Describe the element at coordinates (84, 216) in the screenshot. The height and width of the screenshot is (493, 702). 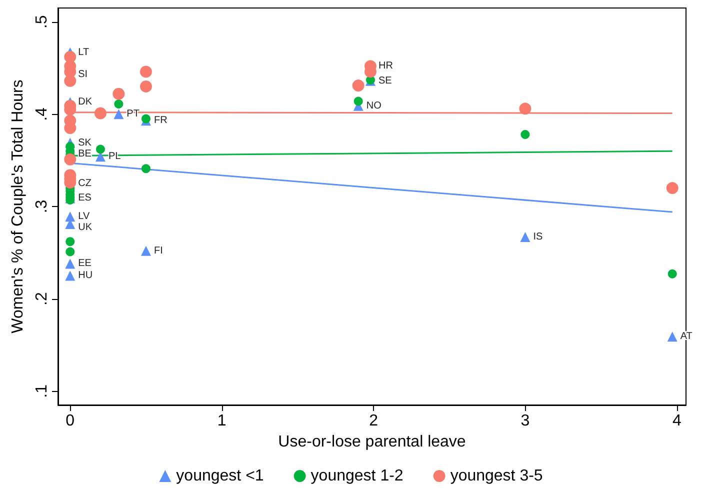
I see `annotation: LV` at that location.